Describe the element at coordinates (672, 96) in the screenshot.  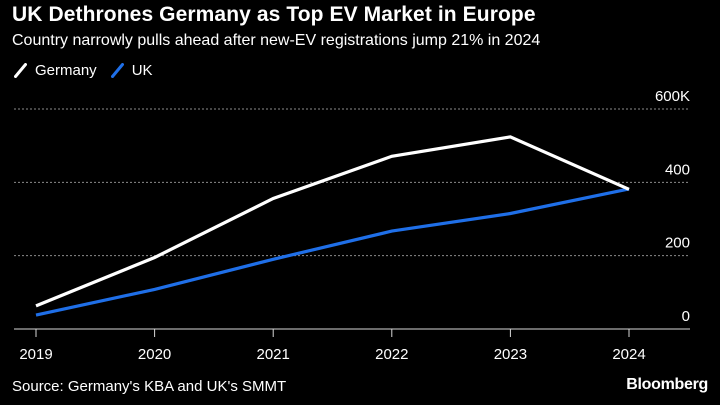
I see `y-tick-label-600: 600K` at that location.